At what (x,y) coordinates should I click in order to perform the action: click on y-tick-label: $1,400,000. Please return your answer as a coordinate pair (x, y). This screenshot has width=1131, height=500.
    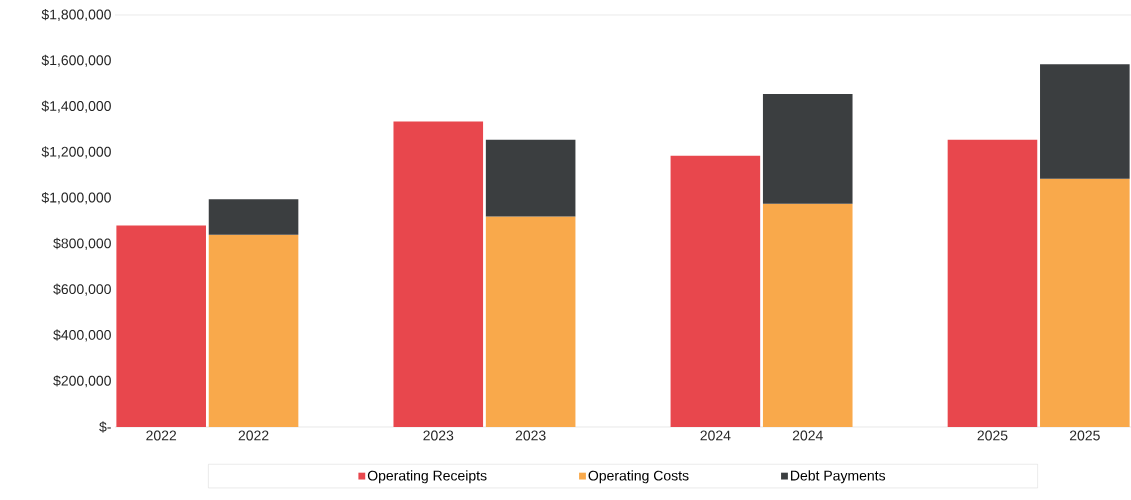
    Looking at the image, I should click on (76, 106).